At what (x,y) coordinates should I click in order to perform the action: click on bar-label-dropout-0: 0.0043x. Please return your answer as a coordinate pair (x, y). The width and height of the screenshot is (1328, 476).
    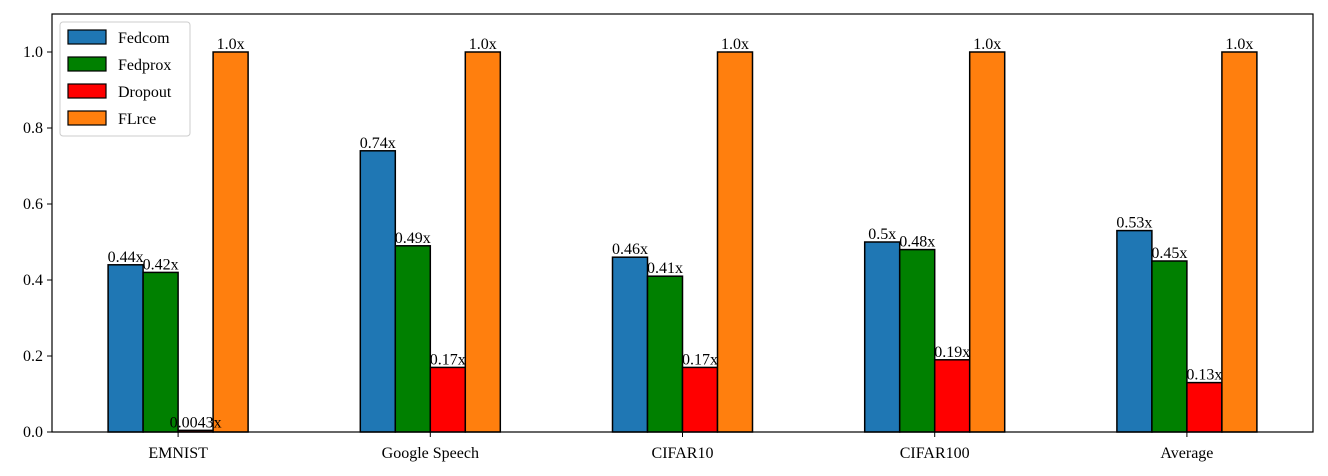
    Looking at the image, I should click on (196, 422).